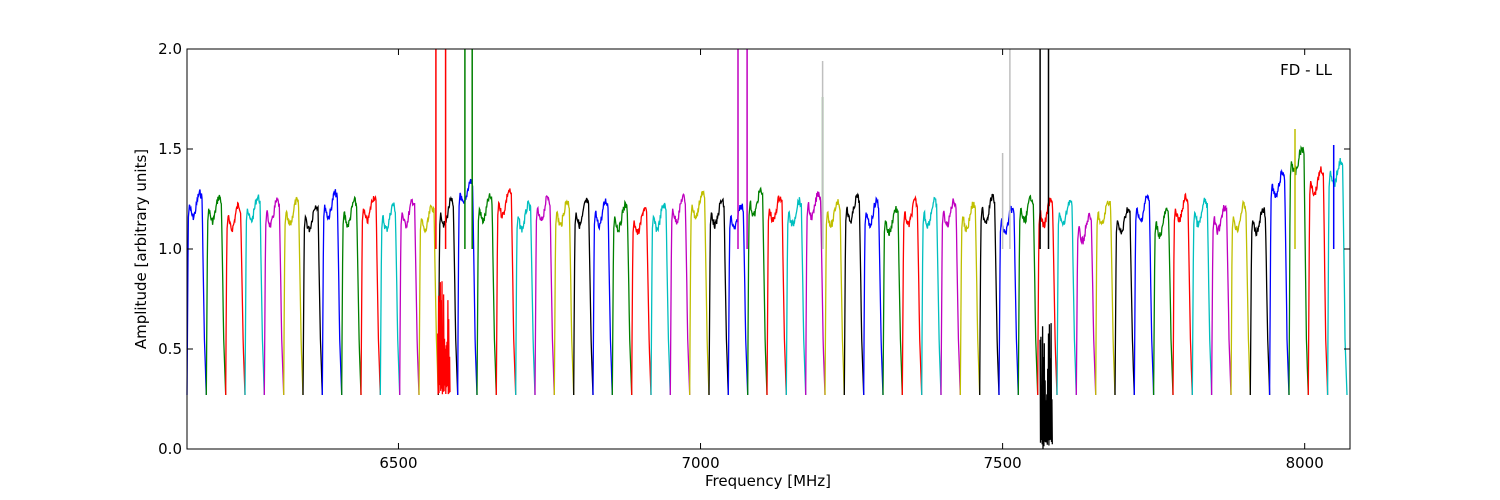 Image resolution: width=1500 pixels, height=500 pixels. What do you see at coordinates (768, 481) in the screenshot?
I see `x-axis-label: Frequency [MHz]` at bounding box center [768, 481].